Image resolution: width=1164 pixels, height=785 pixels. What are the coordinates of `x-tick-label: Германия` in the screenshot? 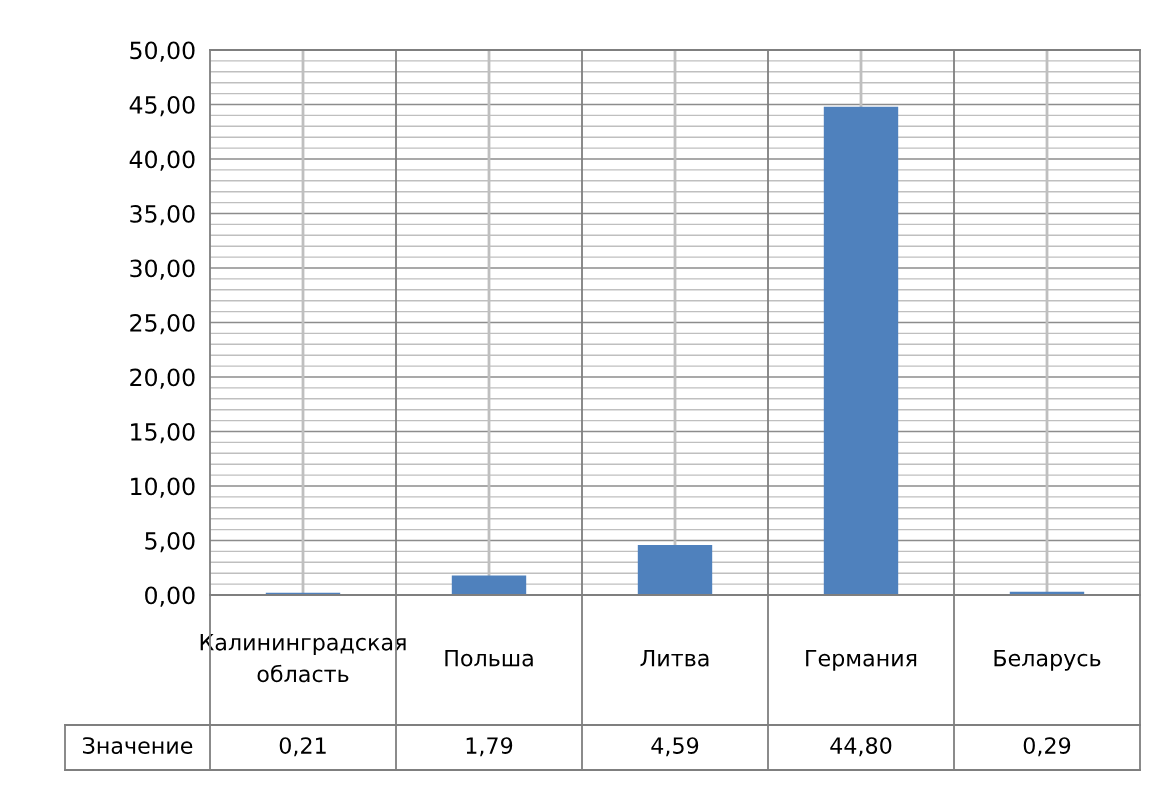 It's located at (861, 660).